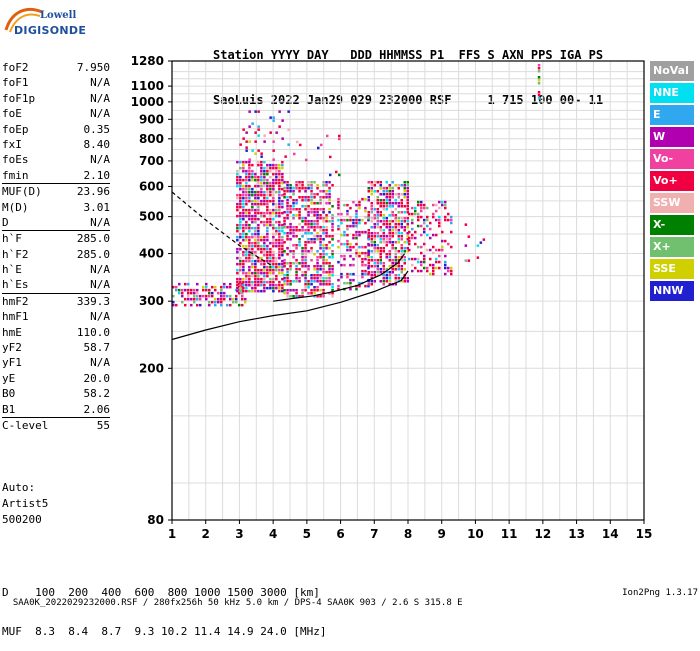 The width and height of the screenshot is (700, 651). I want to click on param-value: 2.06, so click(97, 409).